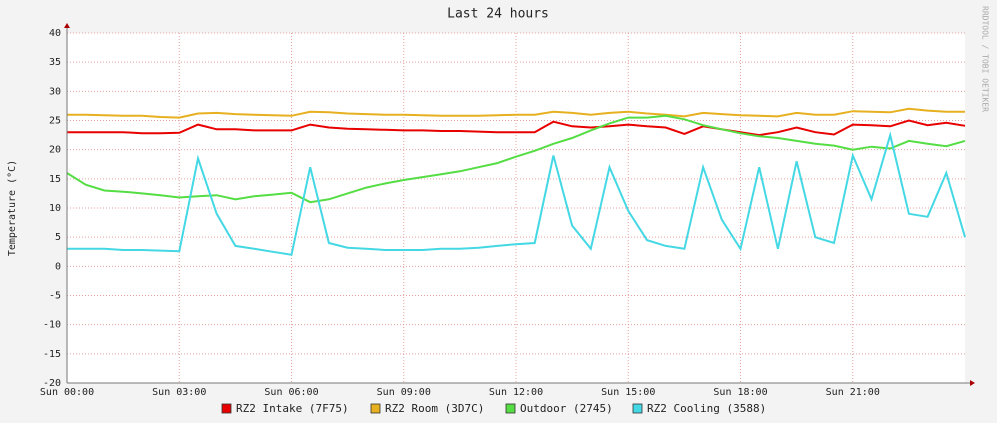 This screenshot has width=997, height=423. What do you see at coordinates (67, 25) in the screenshot?
I see `y-arrow` at bounding box center [67, 25].